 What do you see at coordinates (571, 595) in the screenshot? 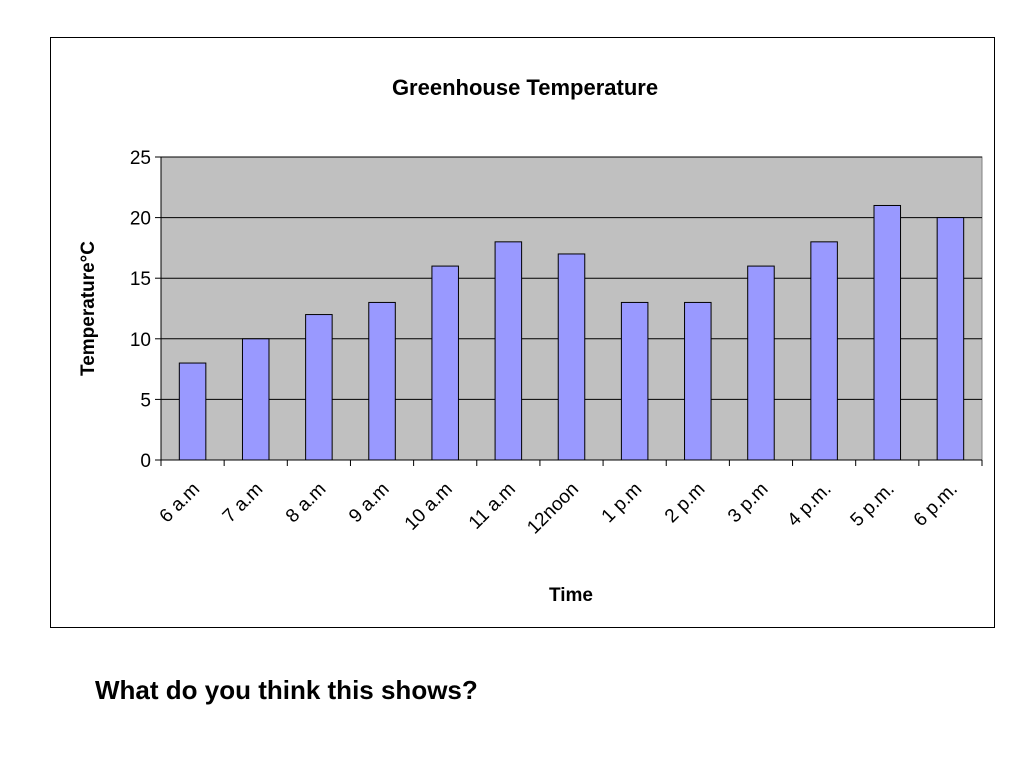
I see `x-axis-label: Time` at bounding box center [571, 595].